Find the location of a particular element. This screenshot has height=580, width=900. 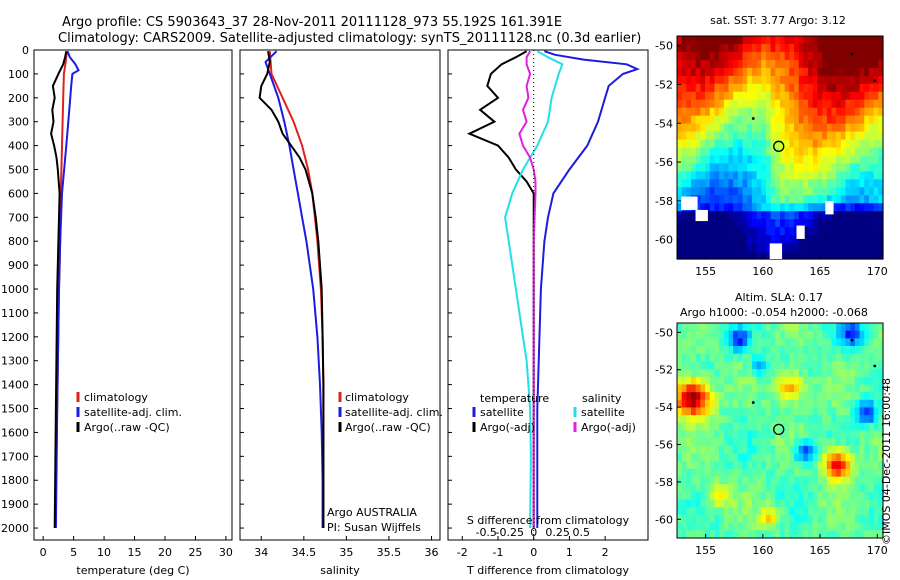

legend-label: satellite is located at coordinates (502, 412).